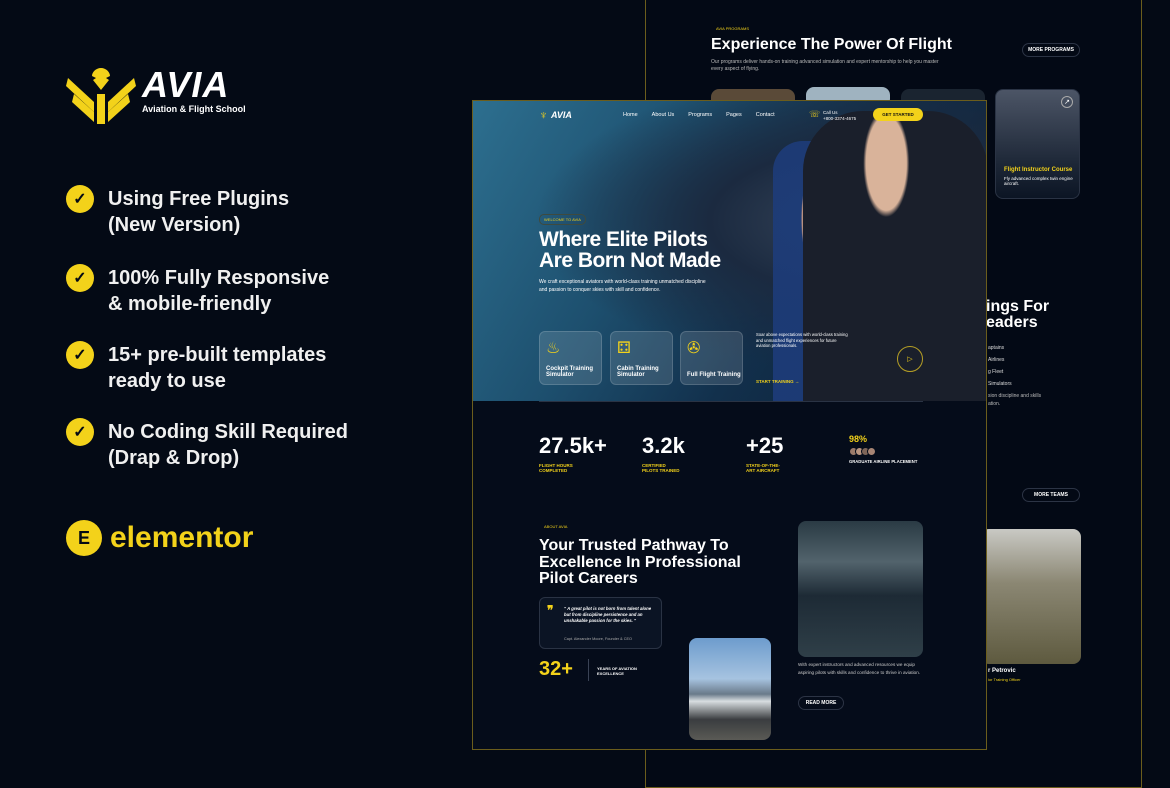 Image resolution: width=1170 pixels, height=788 pixels. I want to click on stat-item: +25 STATE-OF-THE-ART AIRCRAFT, so click(765, 453).